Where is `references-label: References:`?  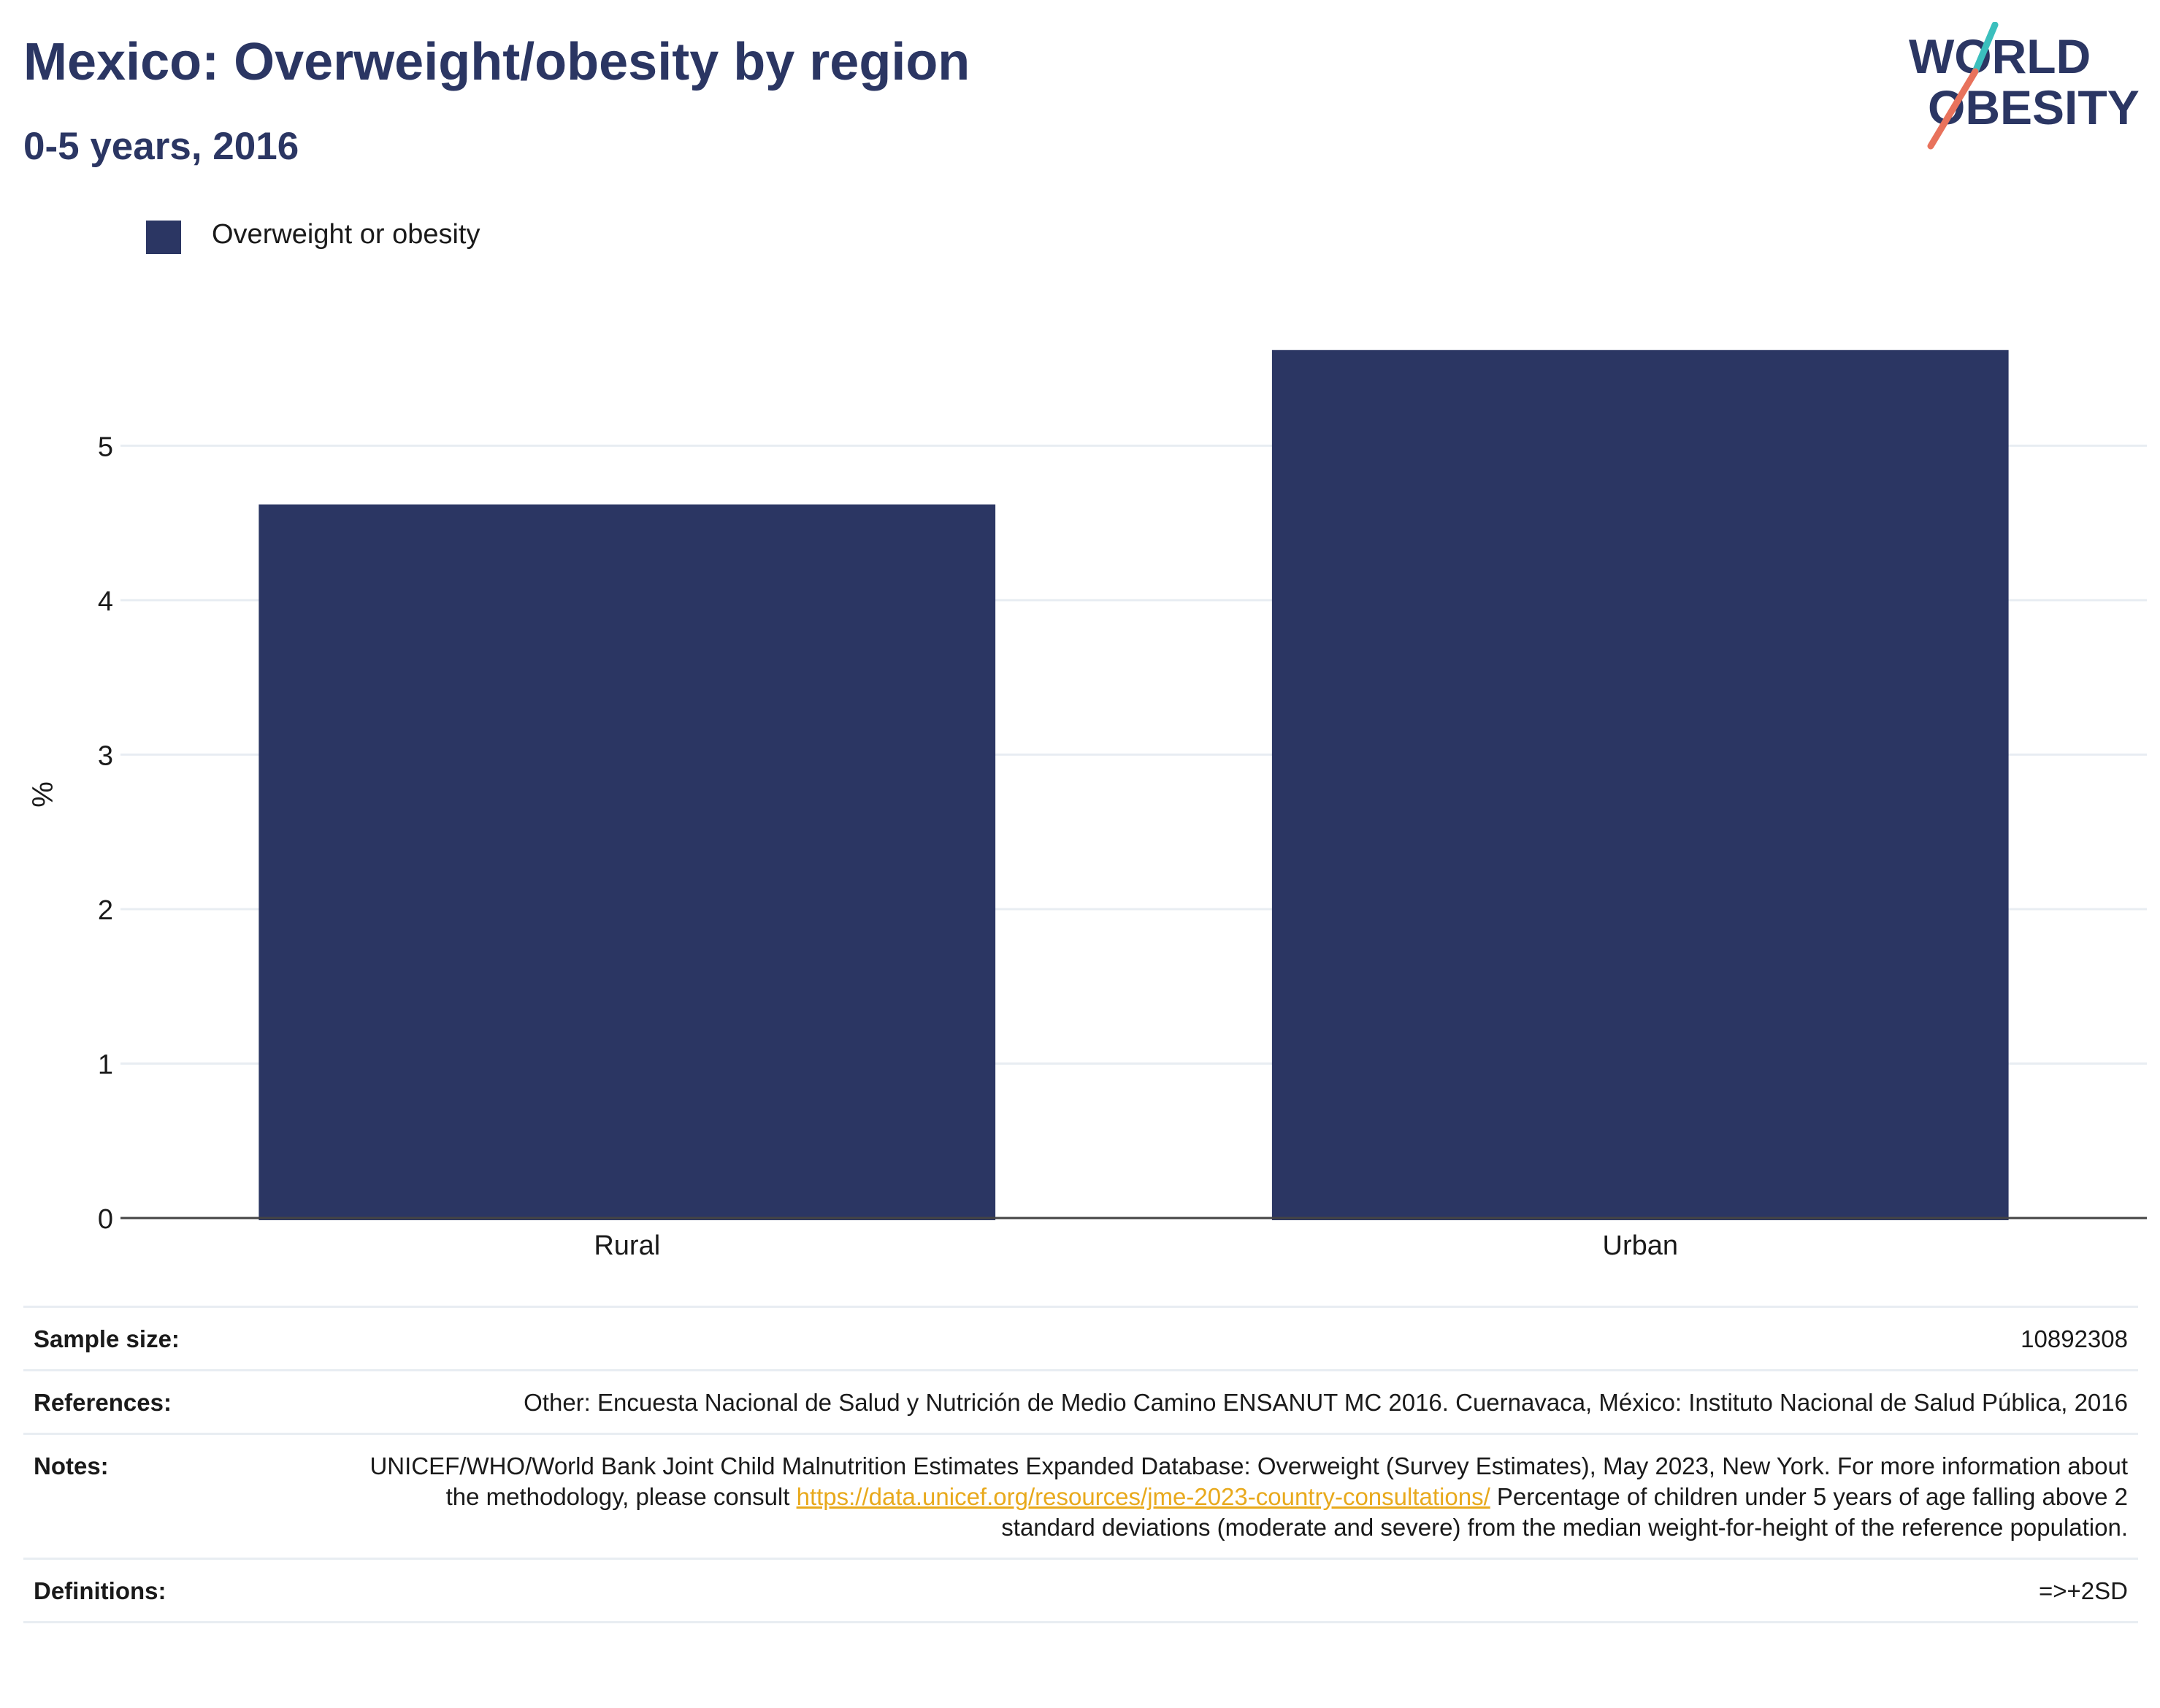
references-label: References: is located at coordinates (103, 1402).